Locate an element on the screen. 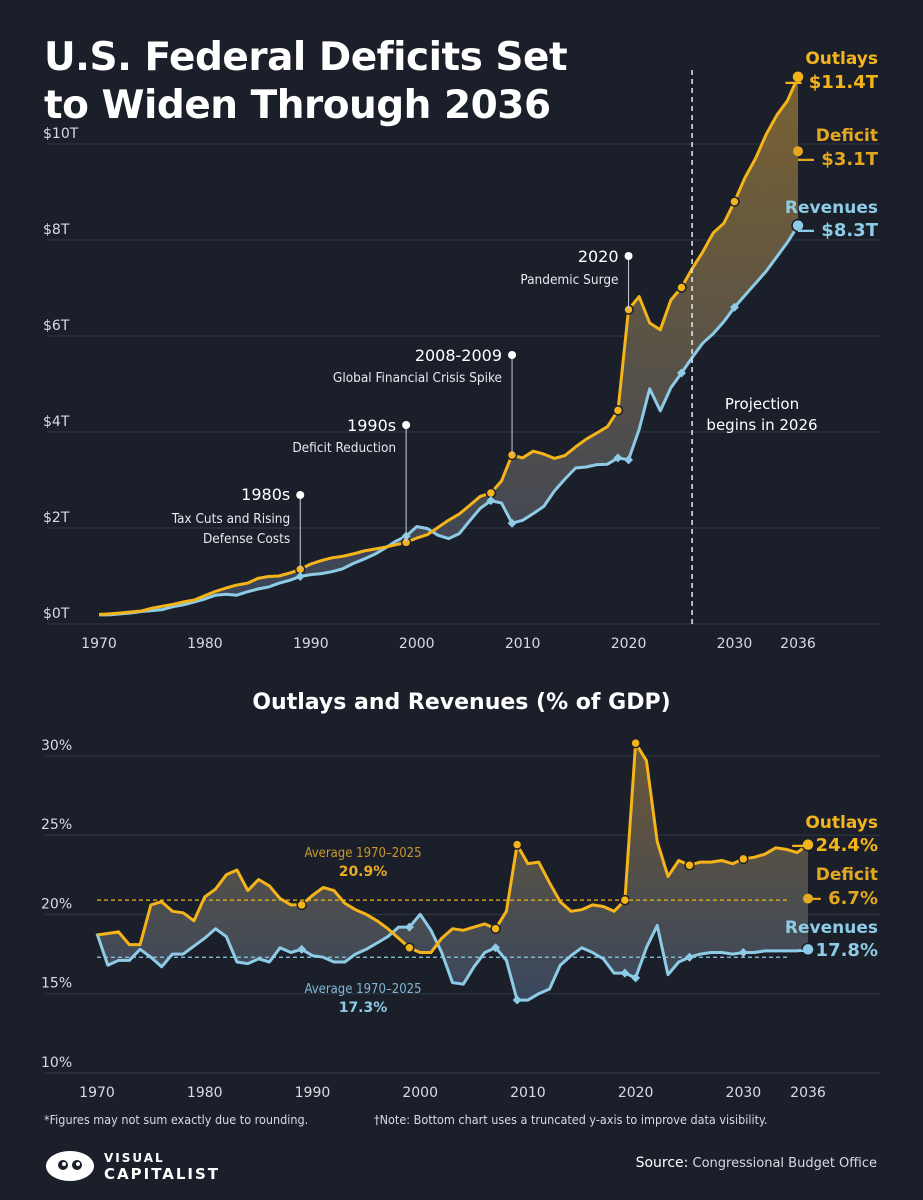 Image resolution: width=923 pixels, height=1200 pixels. revenues-average-value: 17.3% is located at coordinates (363, 1008).